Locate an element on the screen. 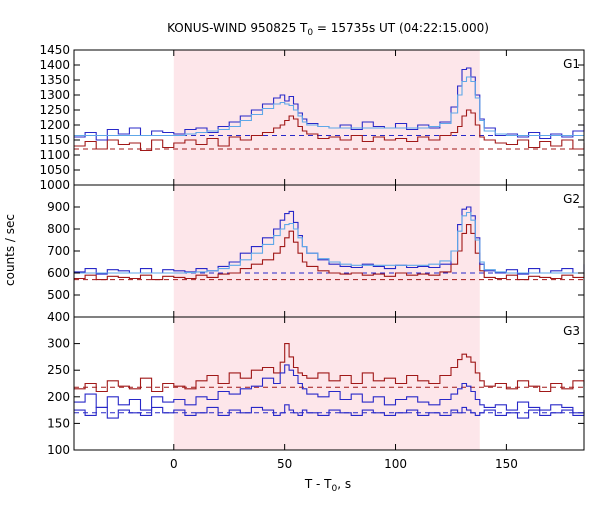  y-tick-label: 1100 is located at coordinates (54, 155).